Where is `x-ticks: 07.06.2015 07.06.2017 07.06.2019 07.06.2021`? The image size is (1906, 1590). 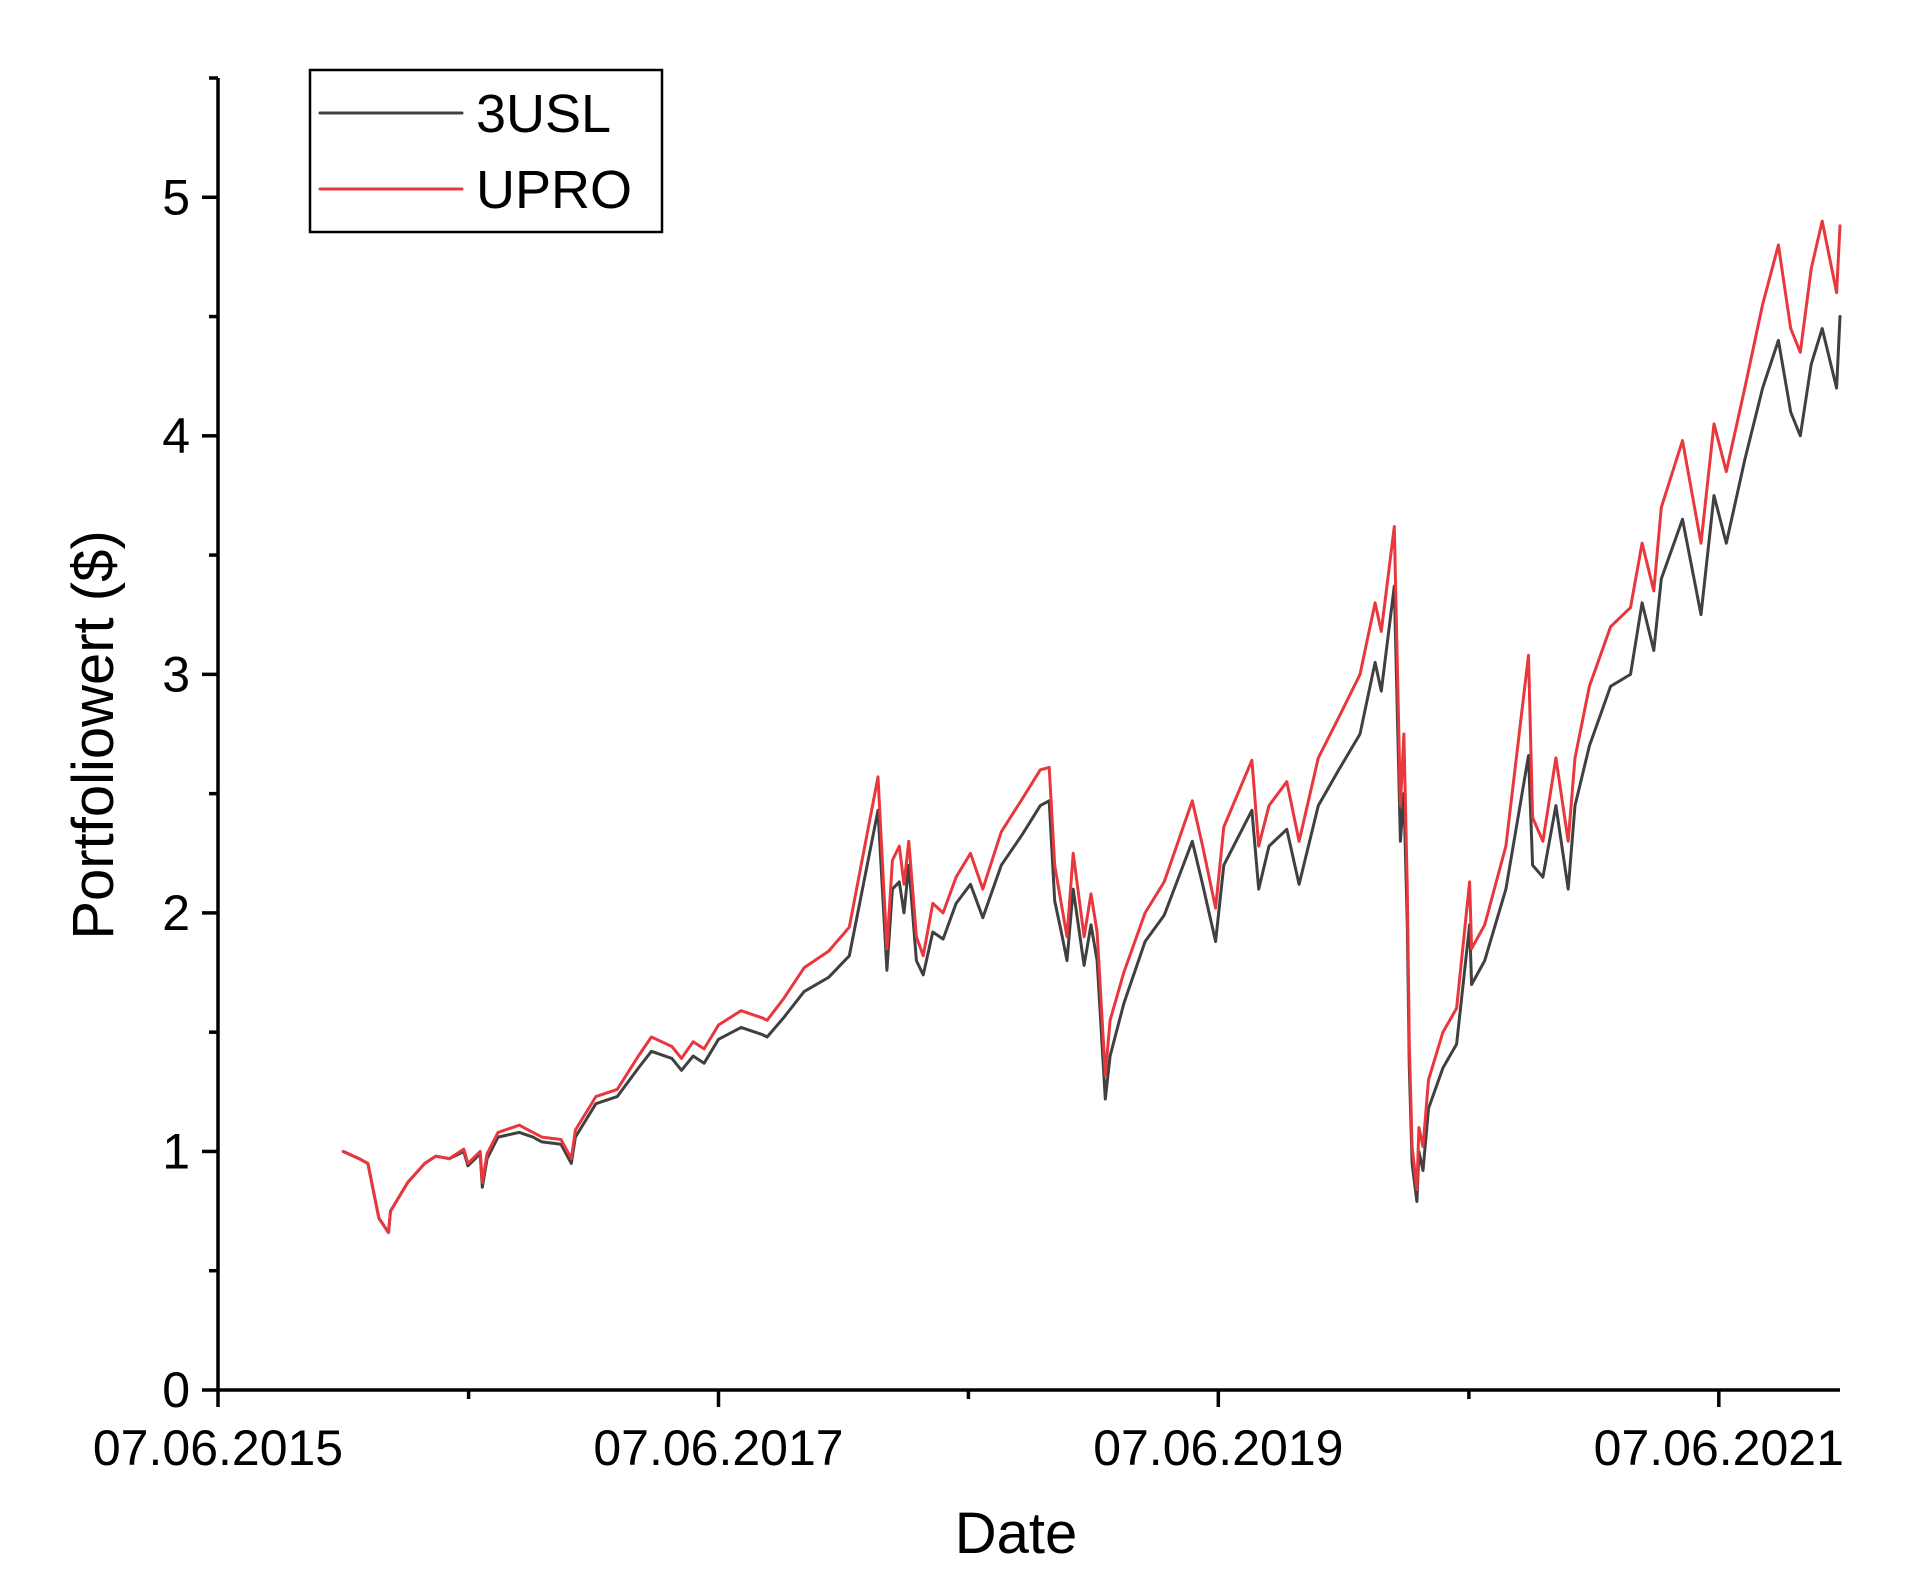 x-ticks: 07.06.2015 07.06.2017 07.06.2019 07.06.2021 is located at coordinates (968, 1433).